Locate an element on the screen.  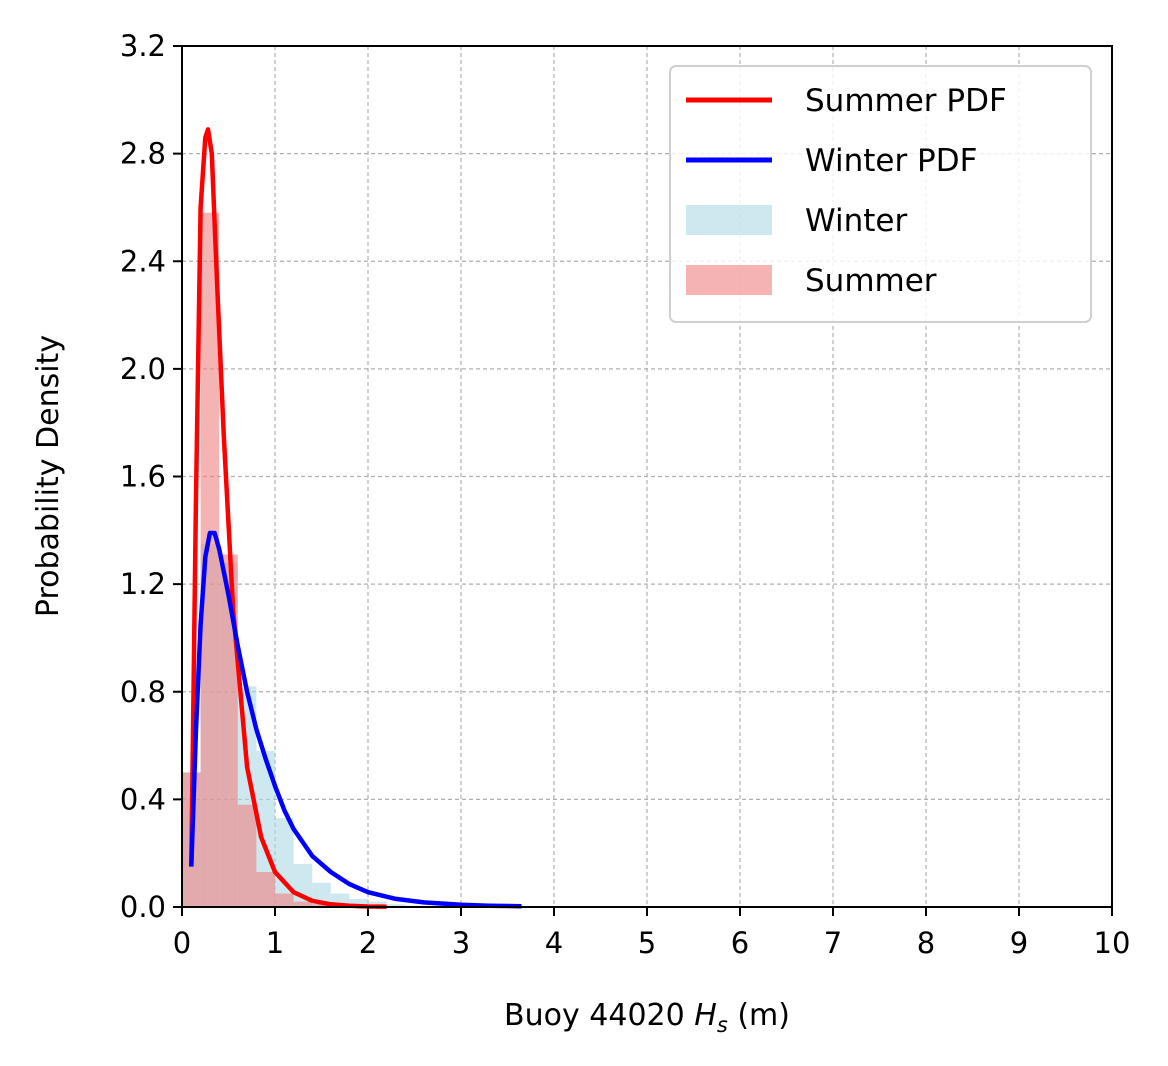
y-axis-ticks: 0.0 0.4 0.8 1.2 1.6 2.0 2.4 2.8 3.2 is located at coordinates (151, 476).